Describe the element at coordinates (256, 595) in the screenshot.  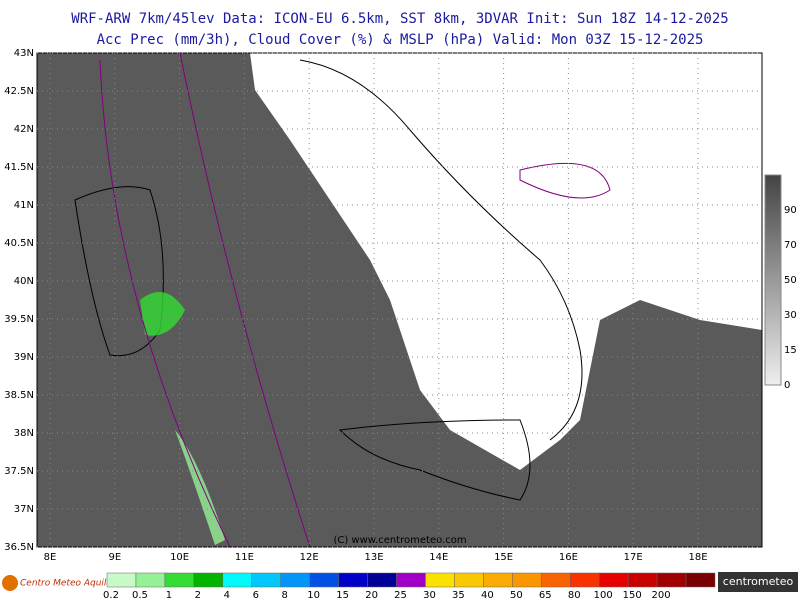
I see `precip-scale-label: 6` at that location.